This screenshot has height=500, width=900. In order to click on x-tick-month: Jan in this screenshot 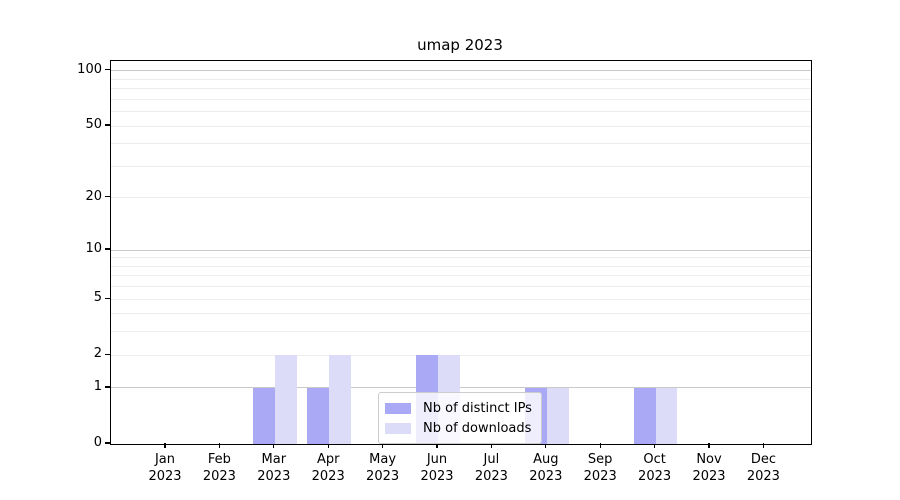, I will do `click(165, 459)`.